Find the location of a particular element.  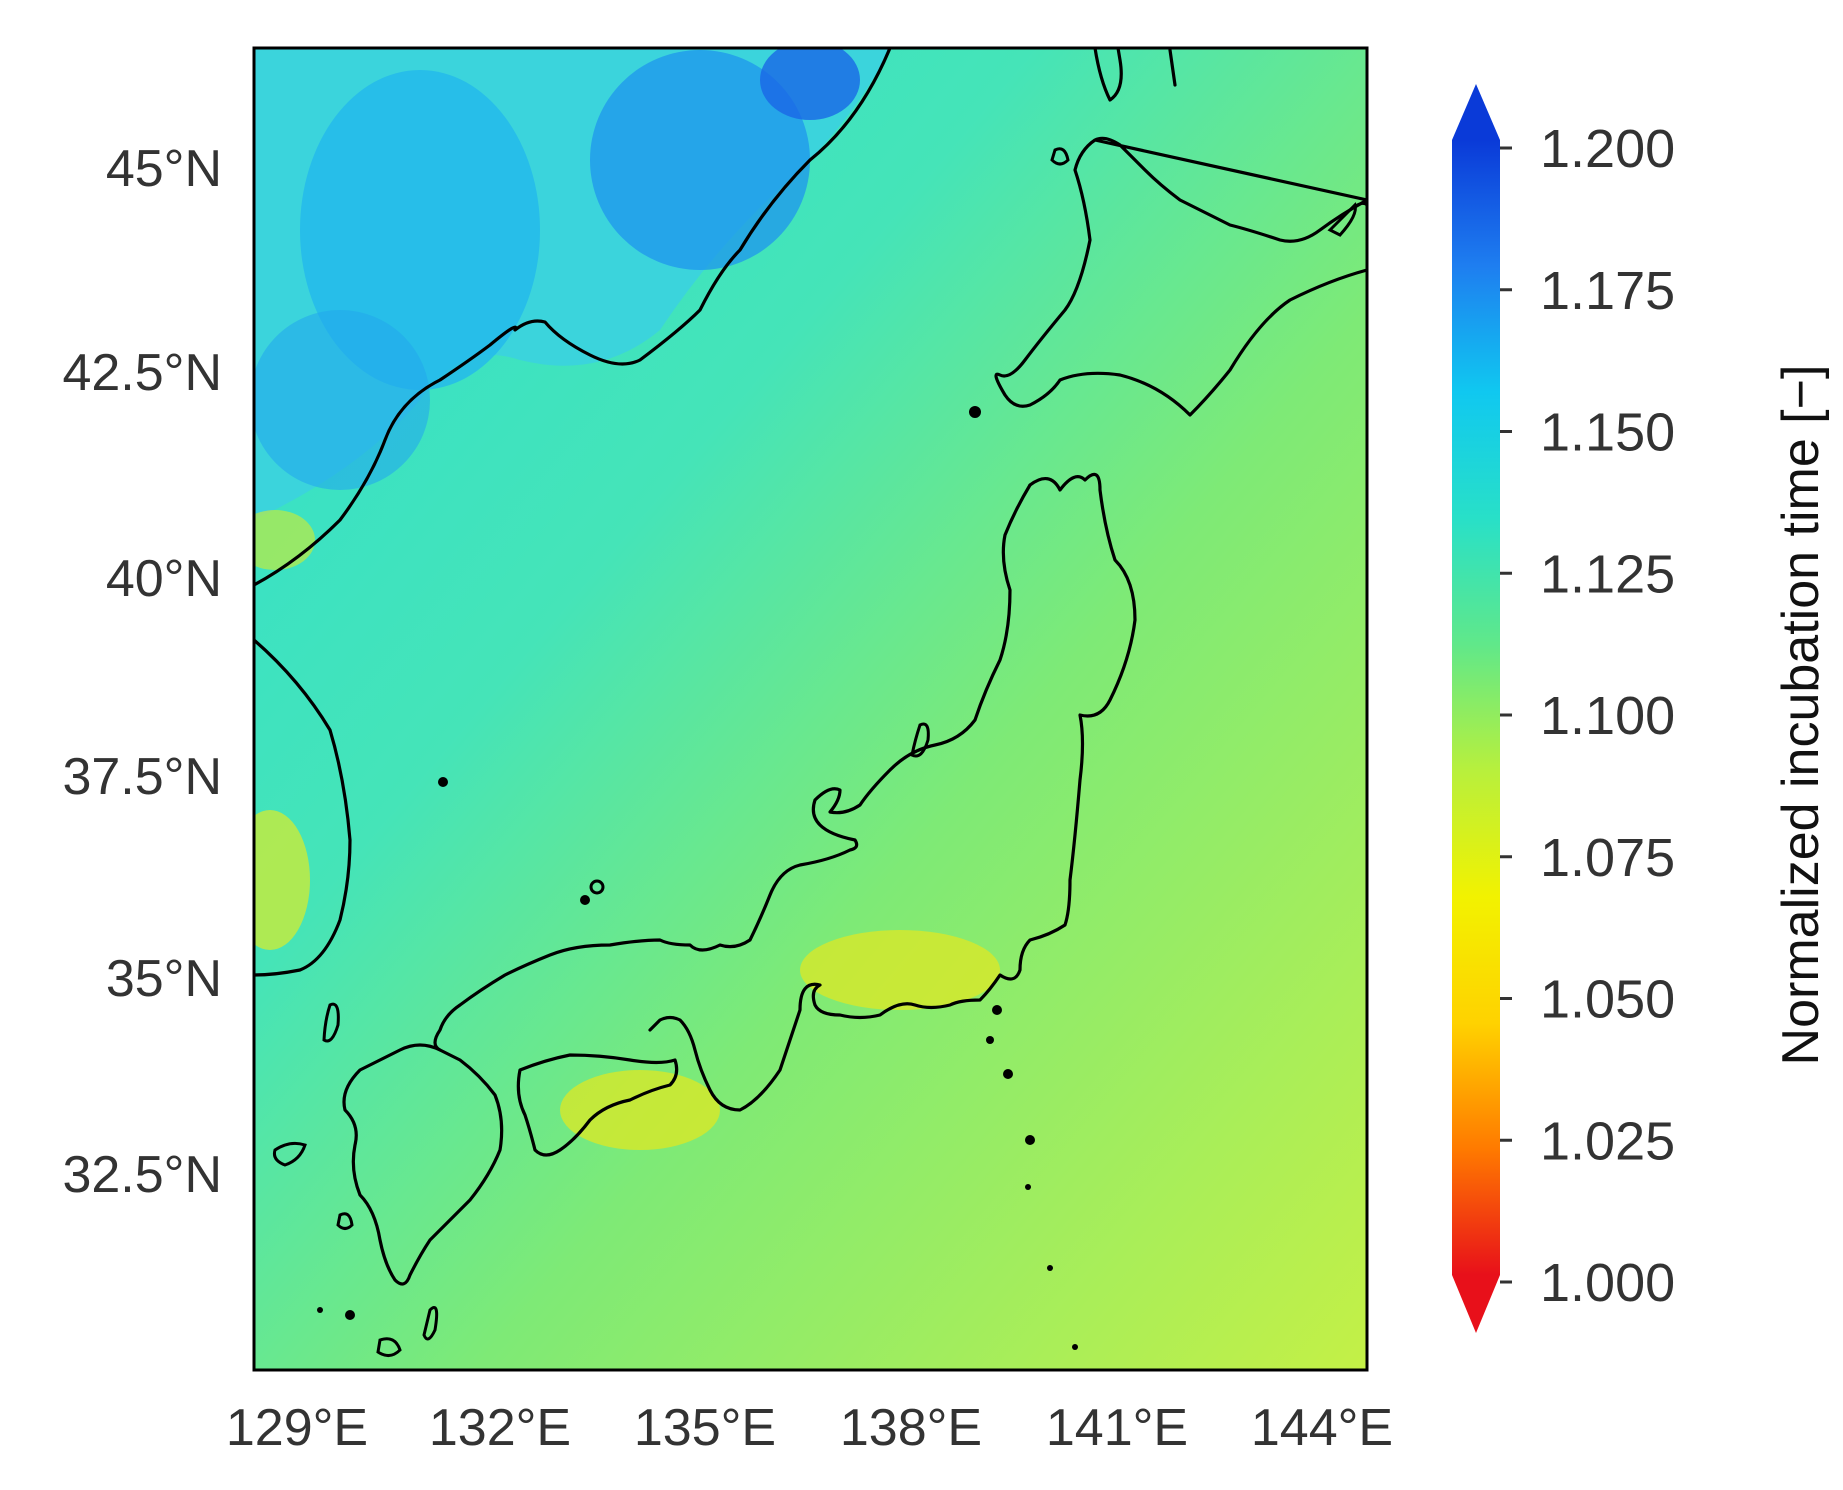

latitude-tick-label: 35°N is located at coordinates (164, 979).